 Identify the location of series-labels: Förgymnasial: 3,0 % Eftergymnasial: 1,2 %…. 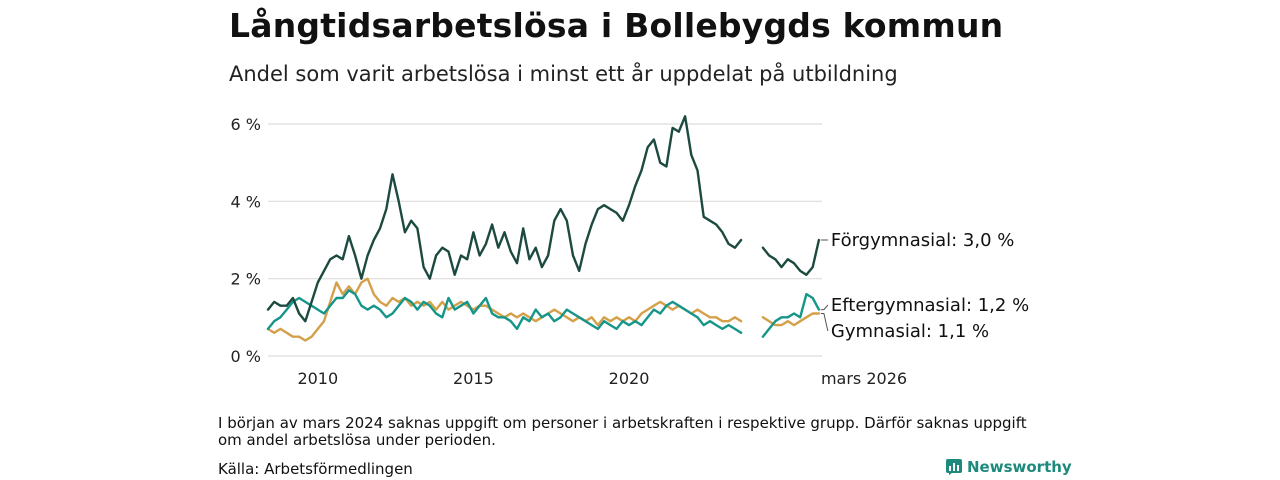
(924, 286).